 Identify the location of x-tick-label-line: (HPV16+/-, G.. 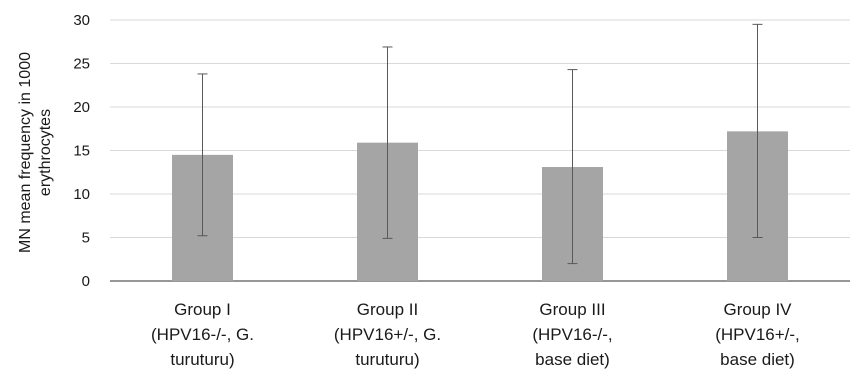
(387, 334).